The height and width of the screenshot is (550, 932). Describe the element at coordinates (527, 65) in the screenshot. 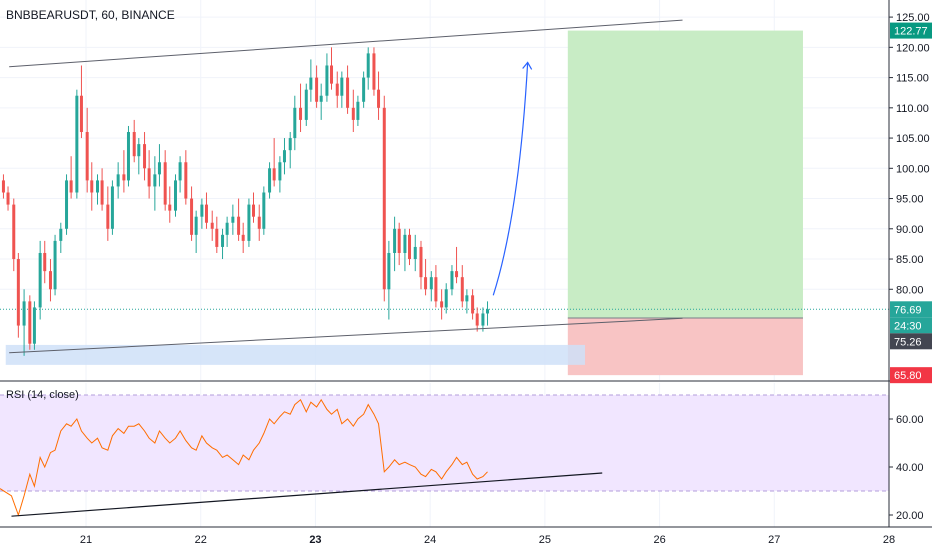

I see `forecast-arrow-head` at that location.